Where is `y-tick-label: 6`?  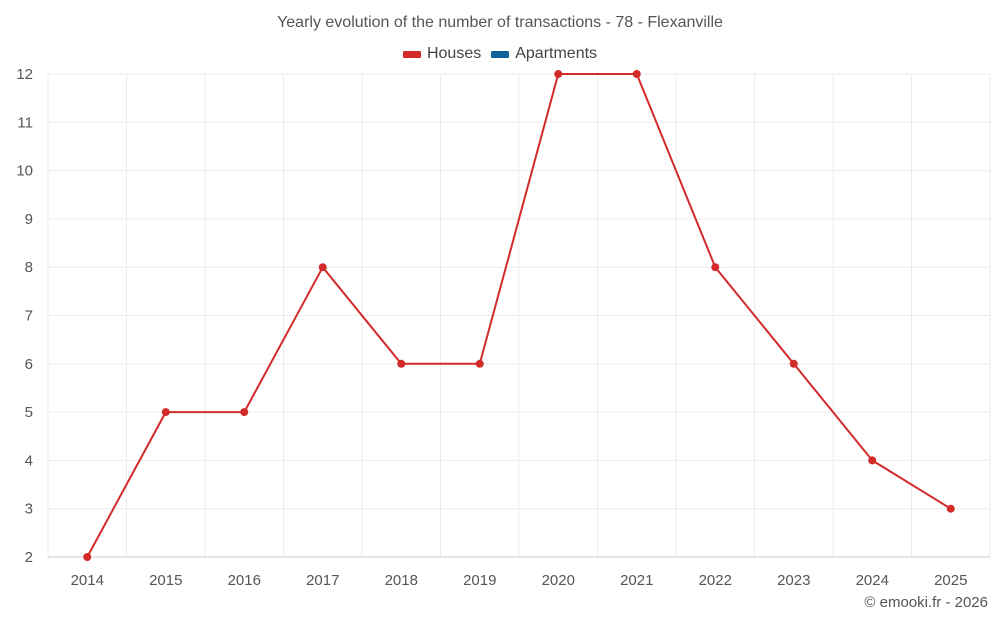
y-tick-label: 6 is located at coordinates (29, 364).